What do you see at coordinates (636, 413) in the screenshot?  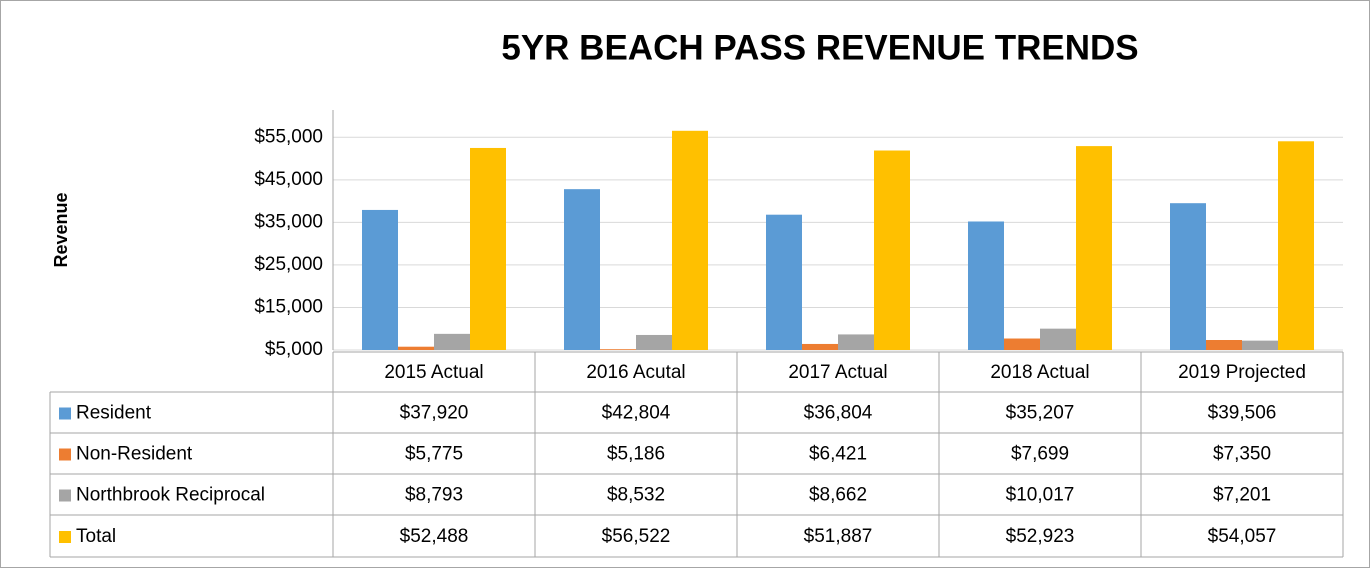 I see `data-label: $42,804` at bounding box center [636, 413].